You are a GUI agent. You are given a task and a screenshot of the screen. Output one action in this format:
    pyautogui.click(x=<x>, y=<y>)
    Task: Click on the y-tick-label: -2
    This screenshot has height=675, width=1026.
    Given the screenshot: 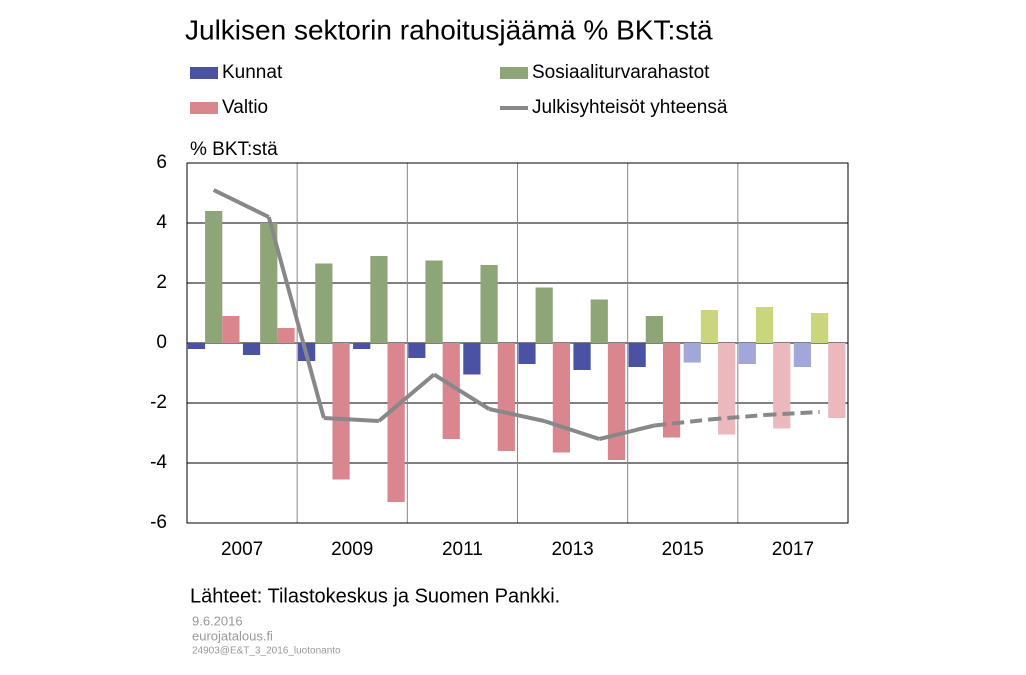 What is the action you would take?
    pyautogui.click(x=158, y=402)
    